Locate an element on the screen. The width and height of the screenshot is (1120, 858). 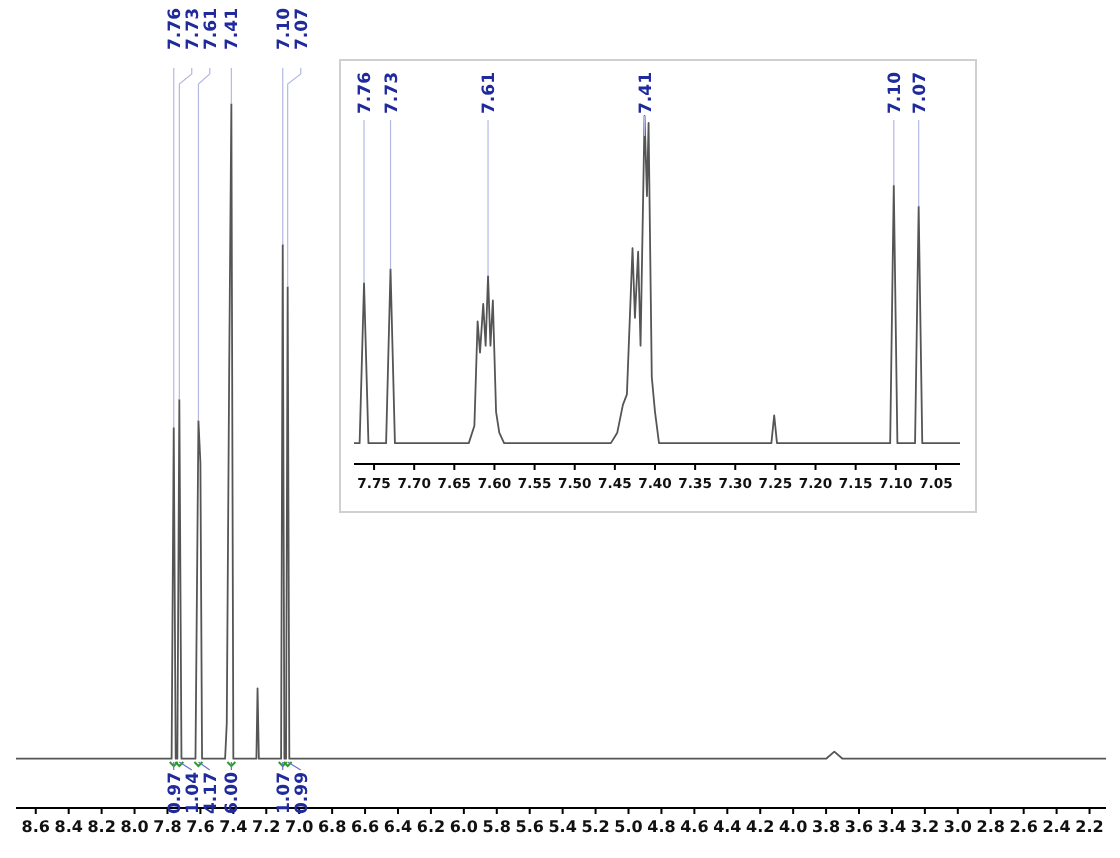
annotation: 4.17 is located at coordinates (211, 792).